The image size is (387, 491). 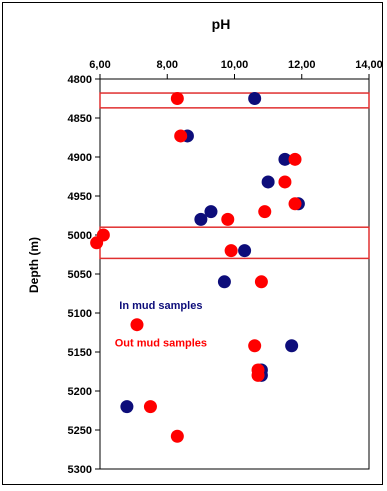 What do you see at coordinates (167, 65) in the screenshot?
I see `x-tick-label: 8,00` at bounding box center [167, 65].